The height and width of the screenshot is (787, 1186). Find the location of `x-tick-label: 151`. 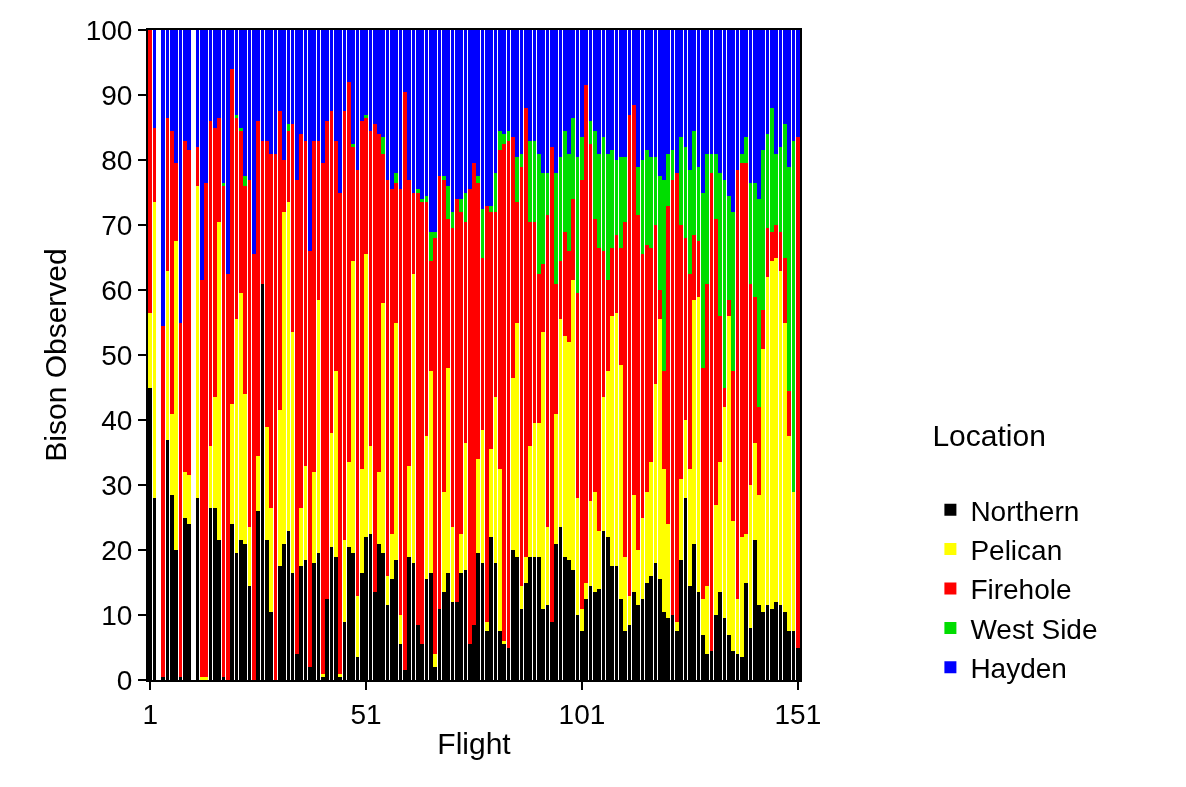

x-tick-label: 151 is located at coordinates (798, 714).